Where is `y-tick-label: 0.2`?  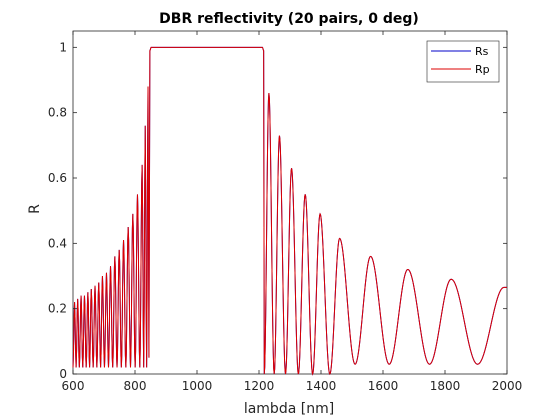
y-tick-label: 0.2 is located at coordinates (57, 309).